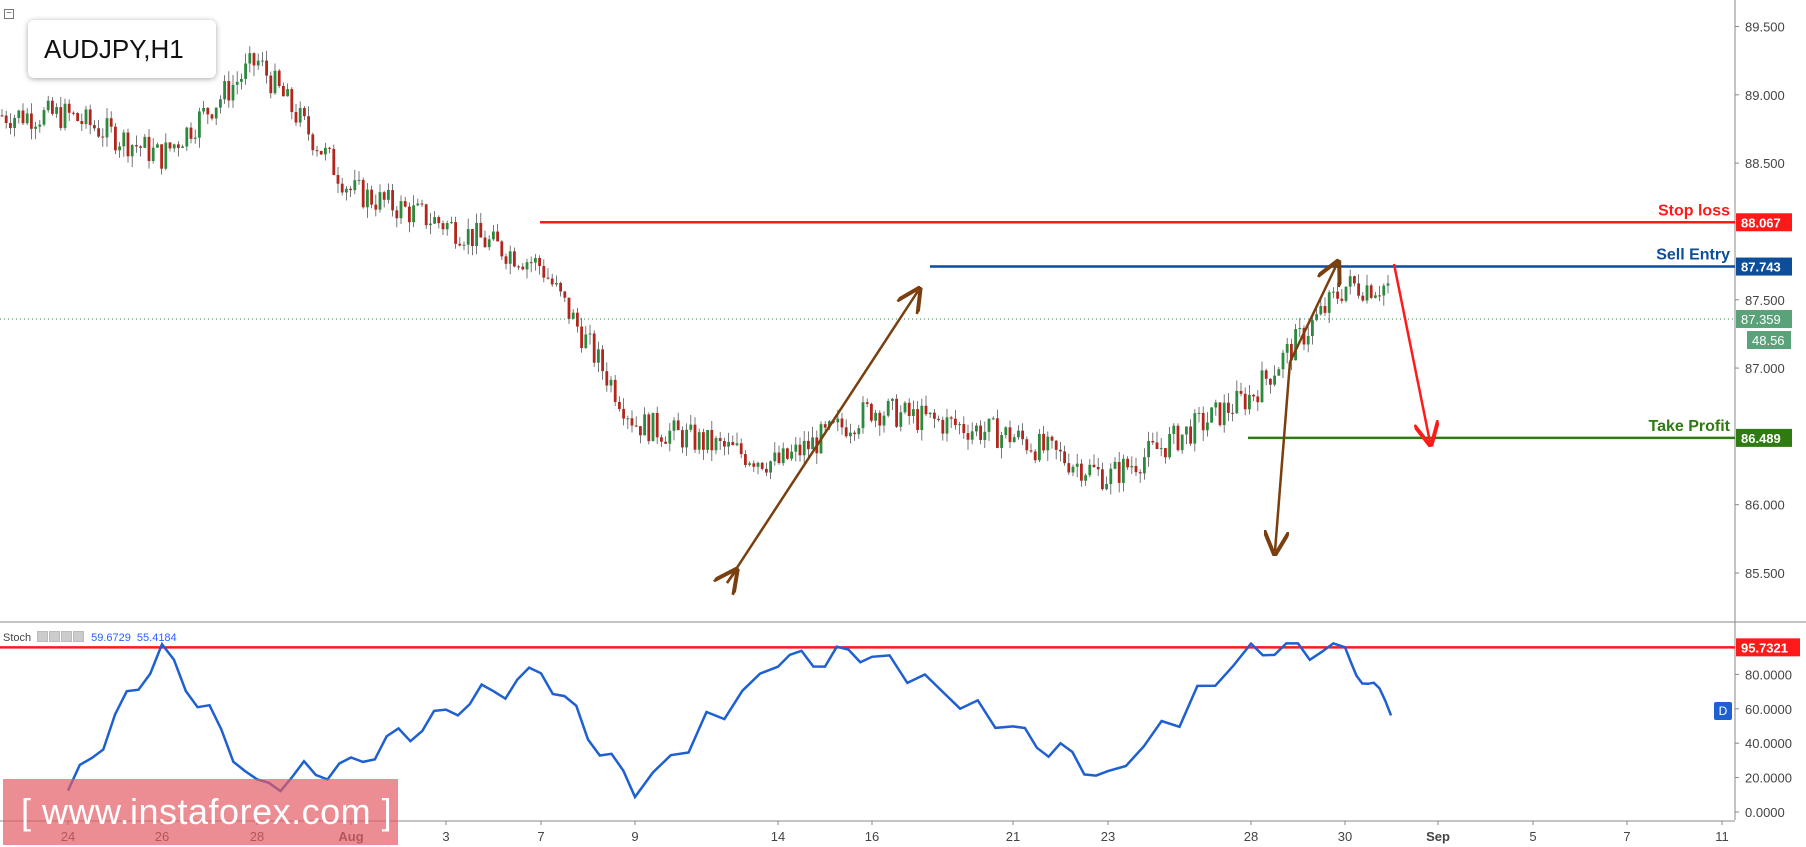 This screenshot has width=1806, height=847. I want to click on stoch-level-text: 95.7321, so click(1764, 647).